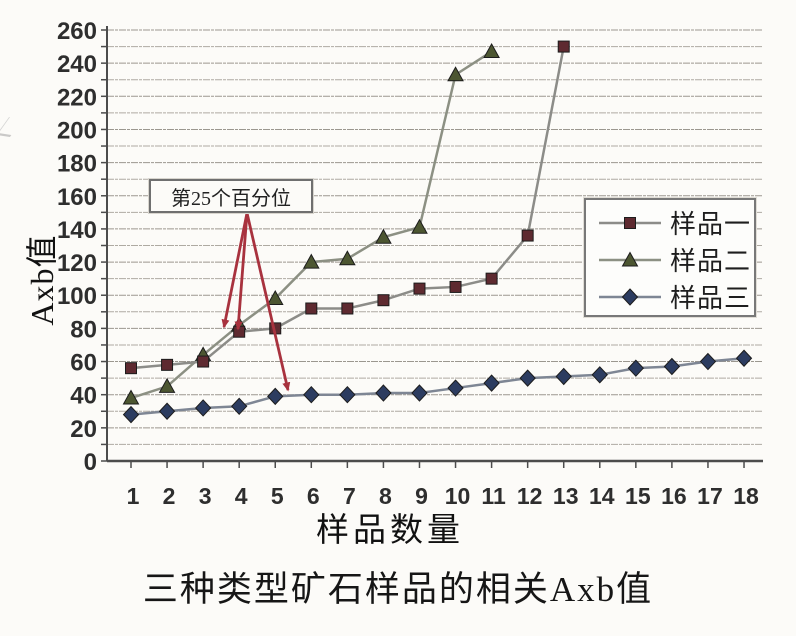  I want to click on x-tick-label: 5, so click(277, 496).